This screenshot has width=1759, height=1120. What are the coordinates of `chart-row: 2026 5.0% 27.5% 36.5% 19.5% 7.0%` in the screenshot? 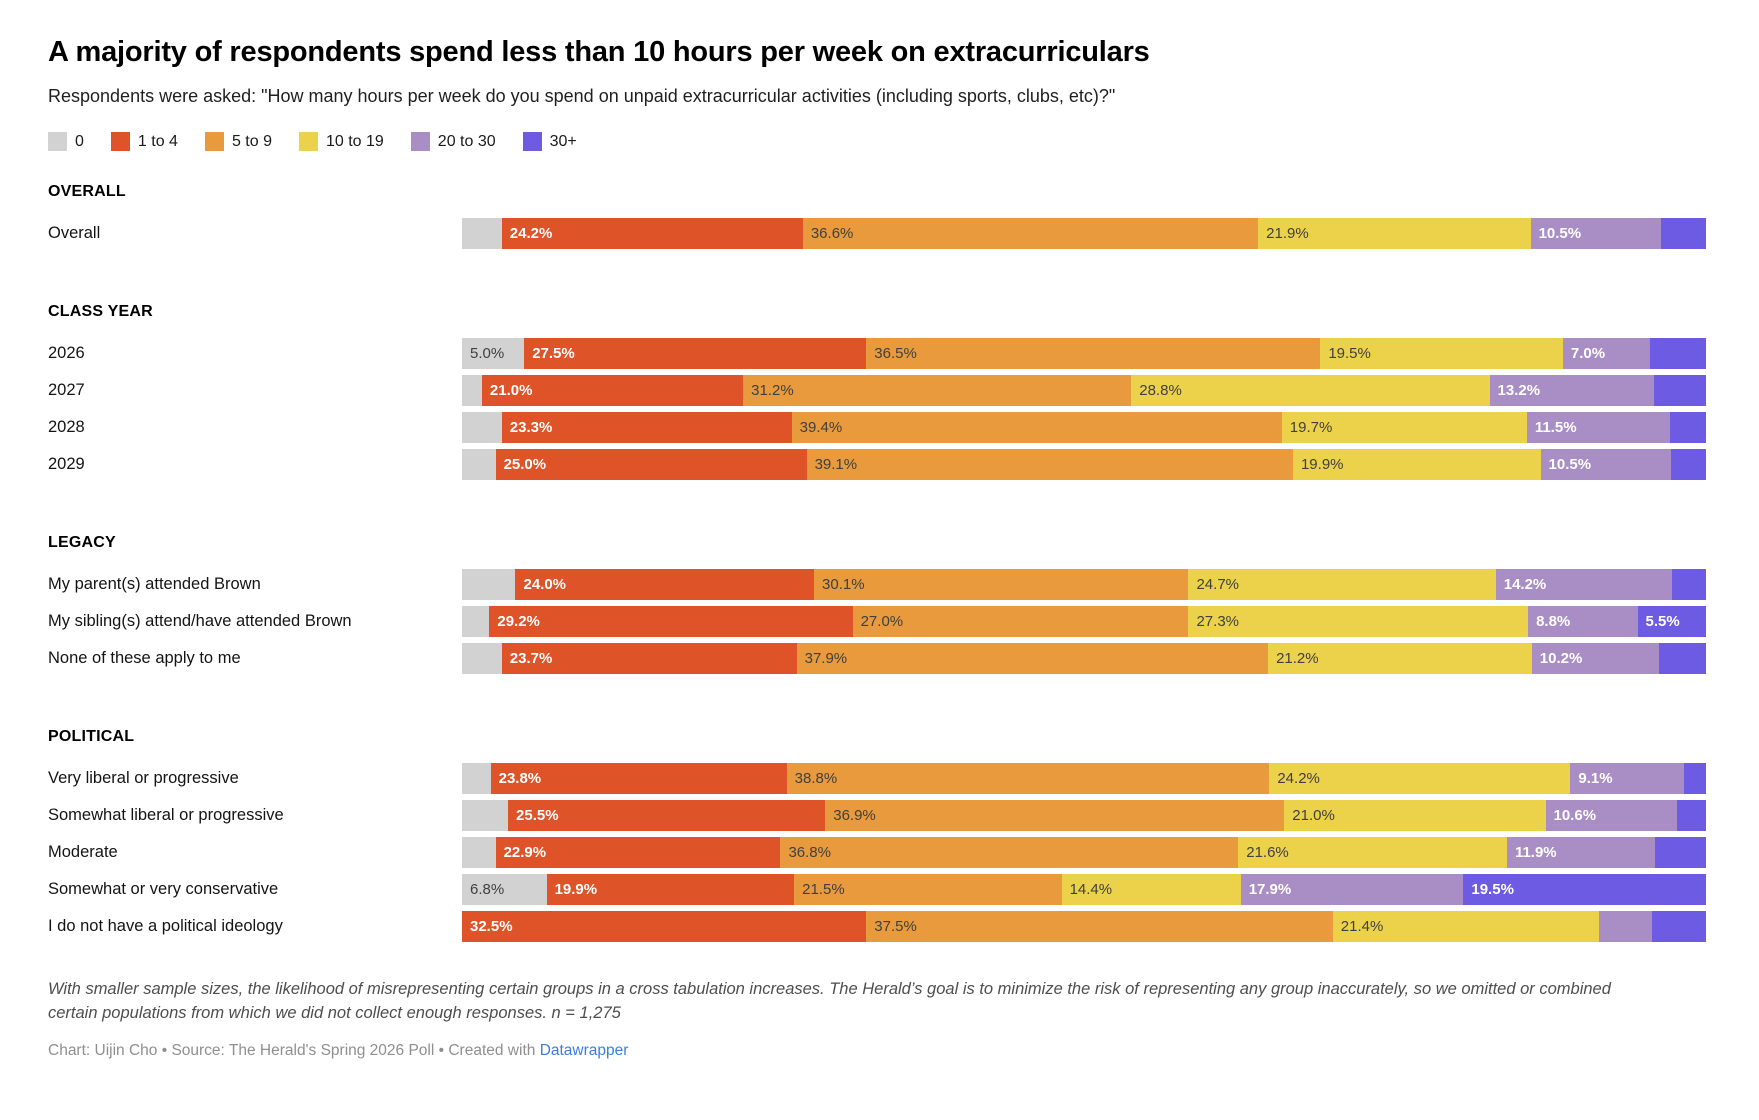 It's located at (877, 353).